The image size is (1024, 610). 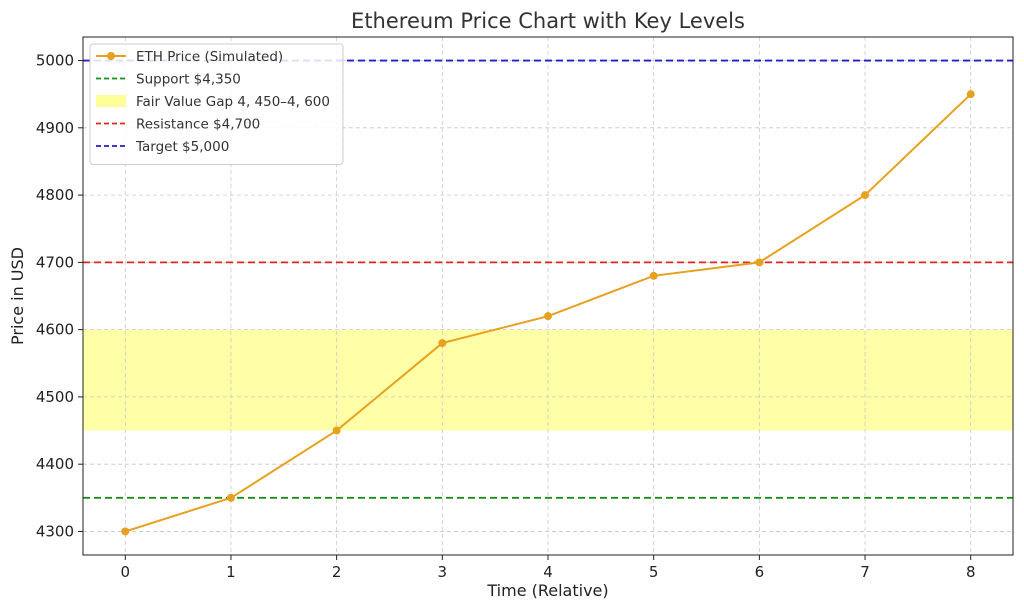 What do you see at coordinates (182, 147) in the screenshot?
I see `legend-label: Target $5,000` at bounding box center [182, 147].